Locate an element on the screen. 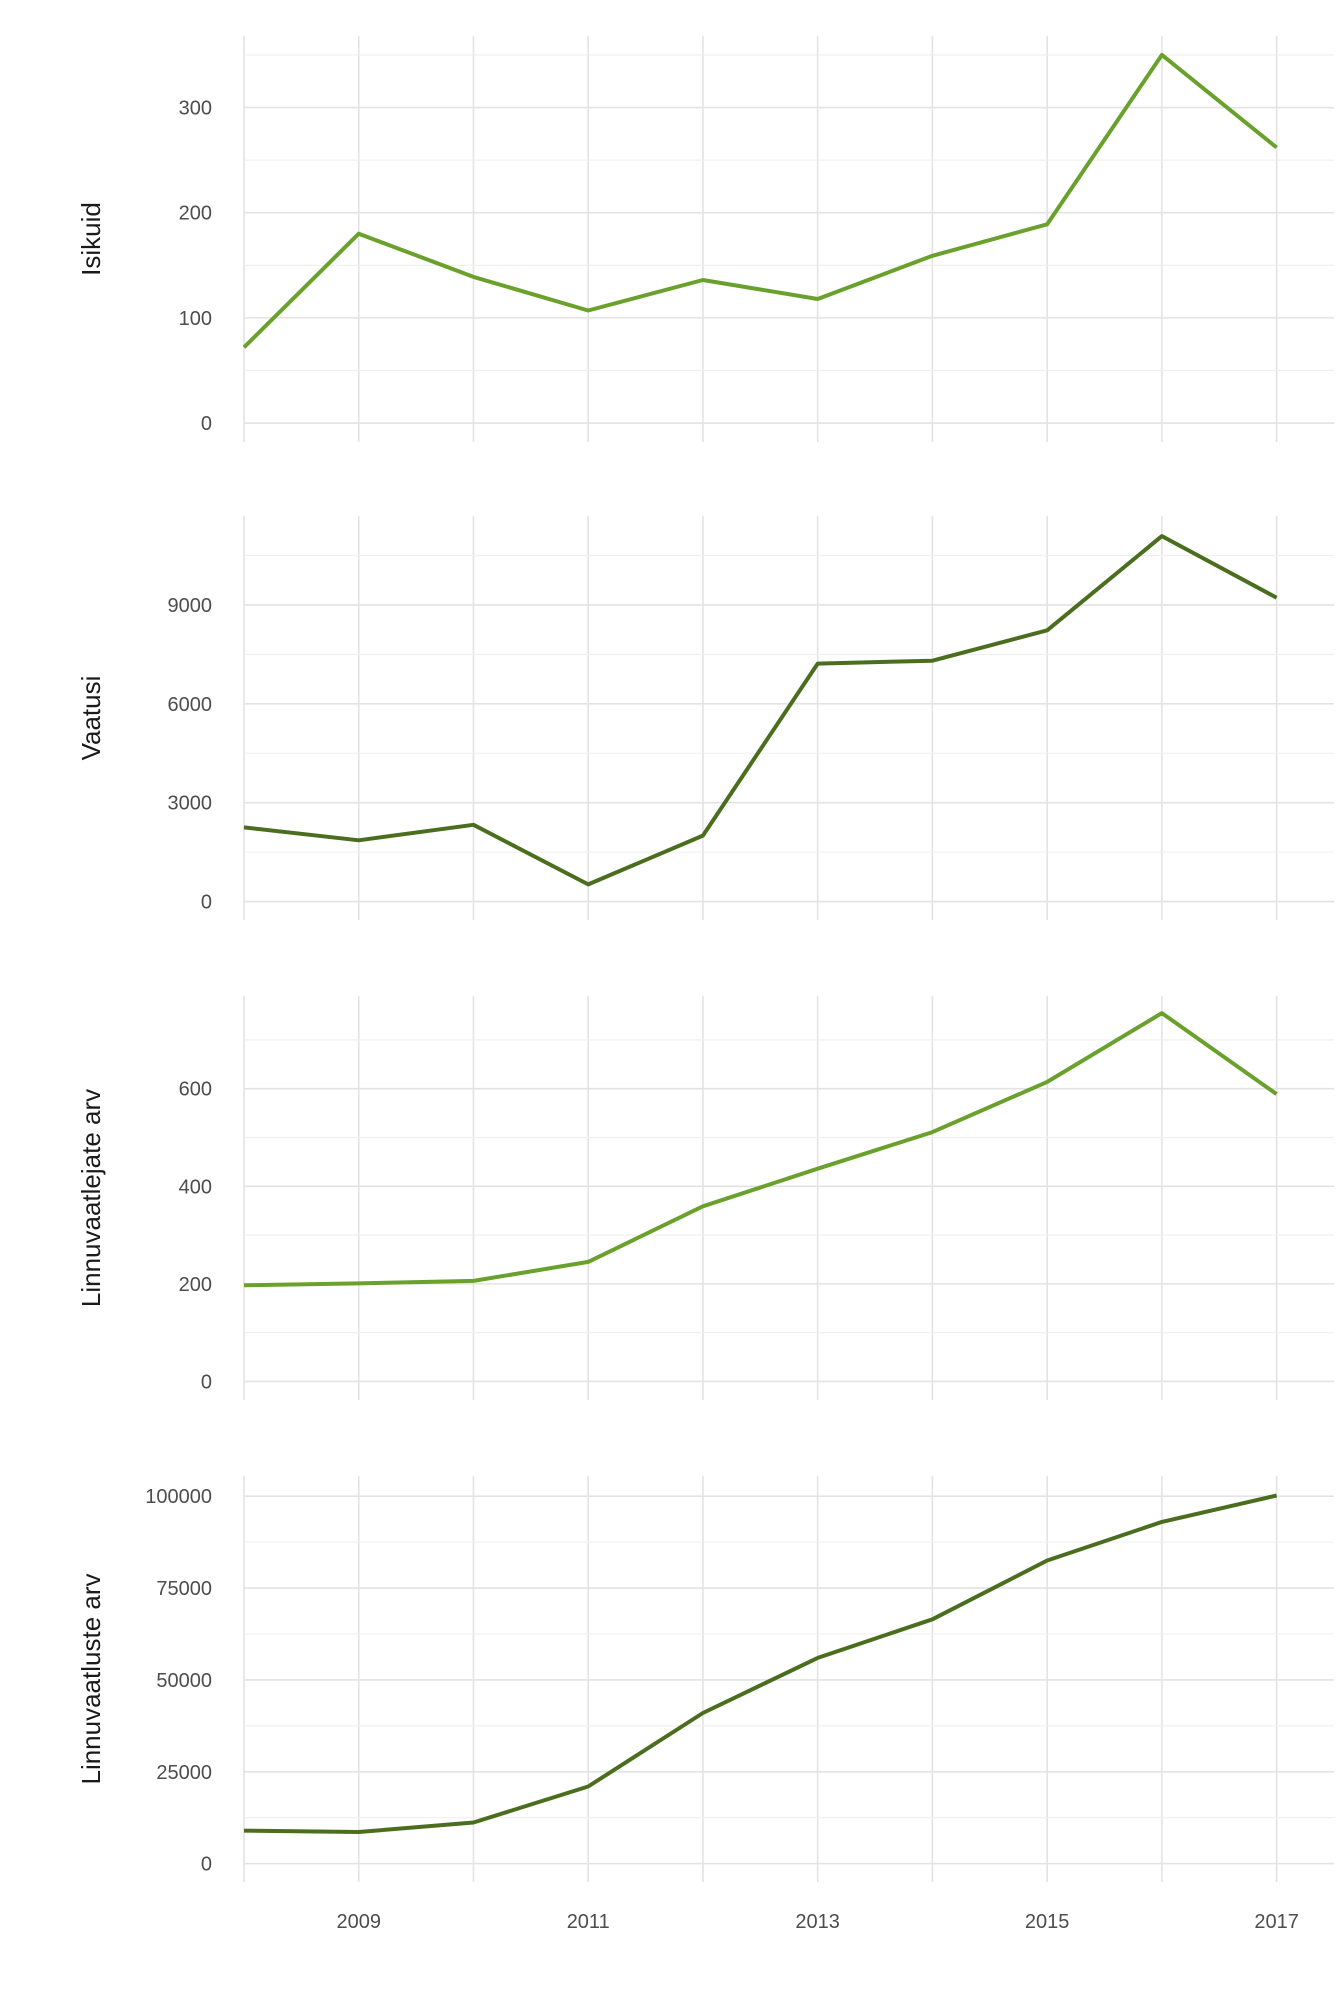 The width and height of the screenshot is (1344, 2016). y-tick-label: 3000 is located at coordinates (190, 804).